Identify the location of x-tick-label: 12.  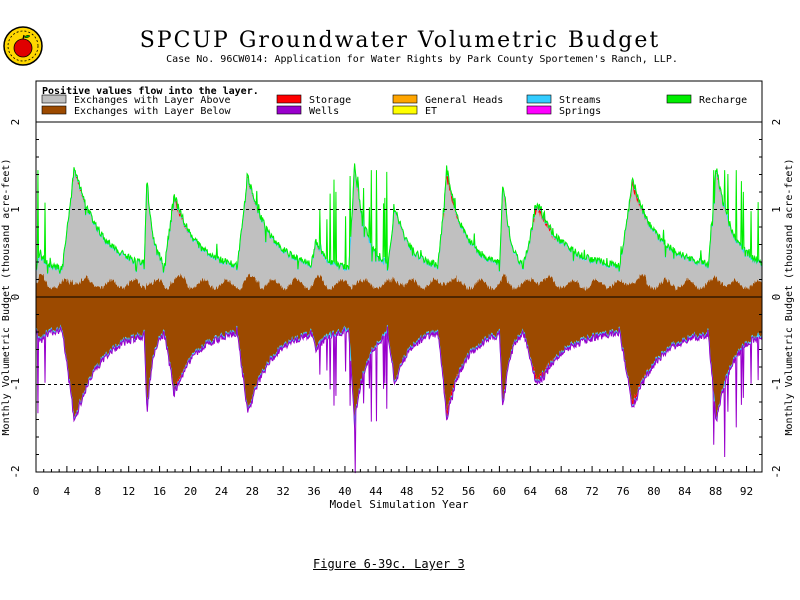
(128, 491).